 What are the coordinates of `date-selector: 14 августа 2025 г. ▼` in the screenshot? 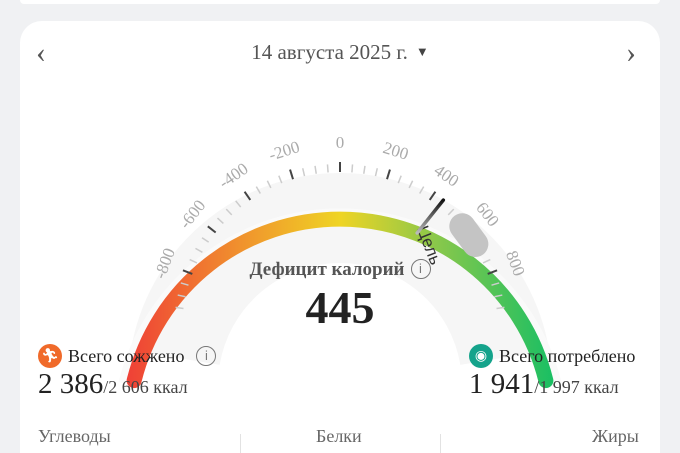 It's located at (340, 52).